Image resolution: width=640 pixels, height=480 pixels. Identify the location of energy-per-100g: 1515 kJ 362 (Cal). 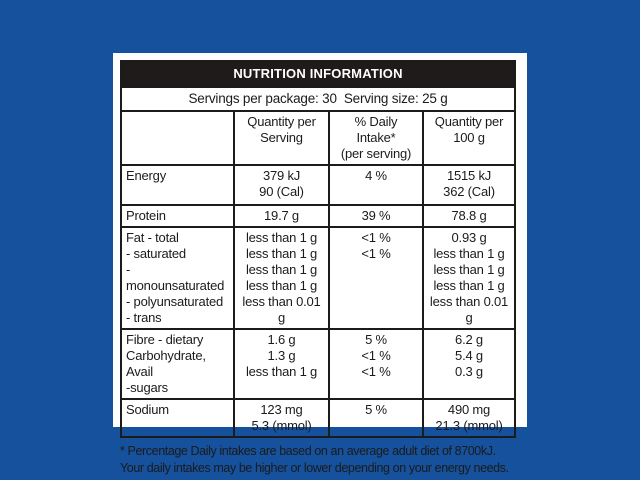
(469, 185).